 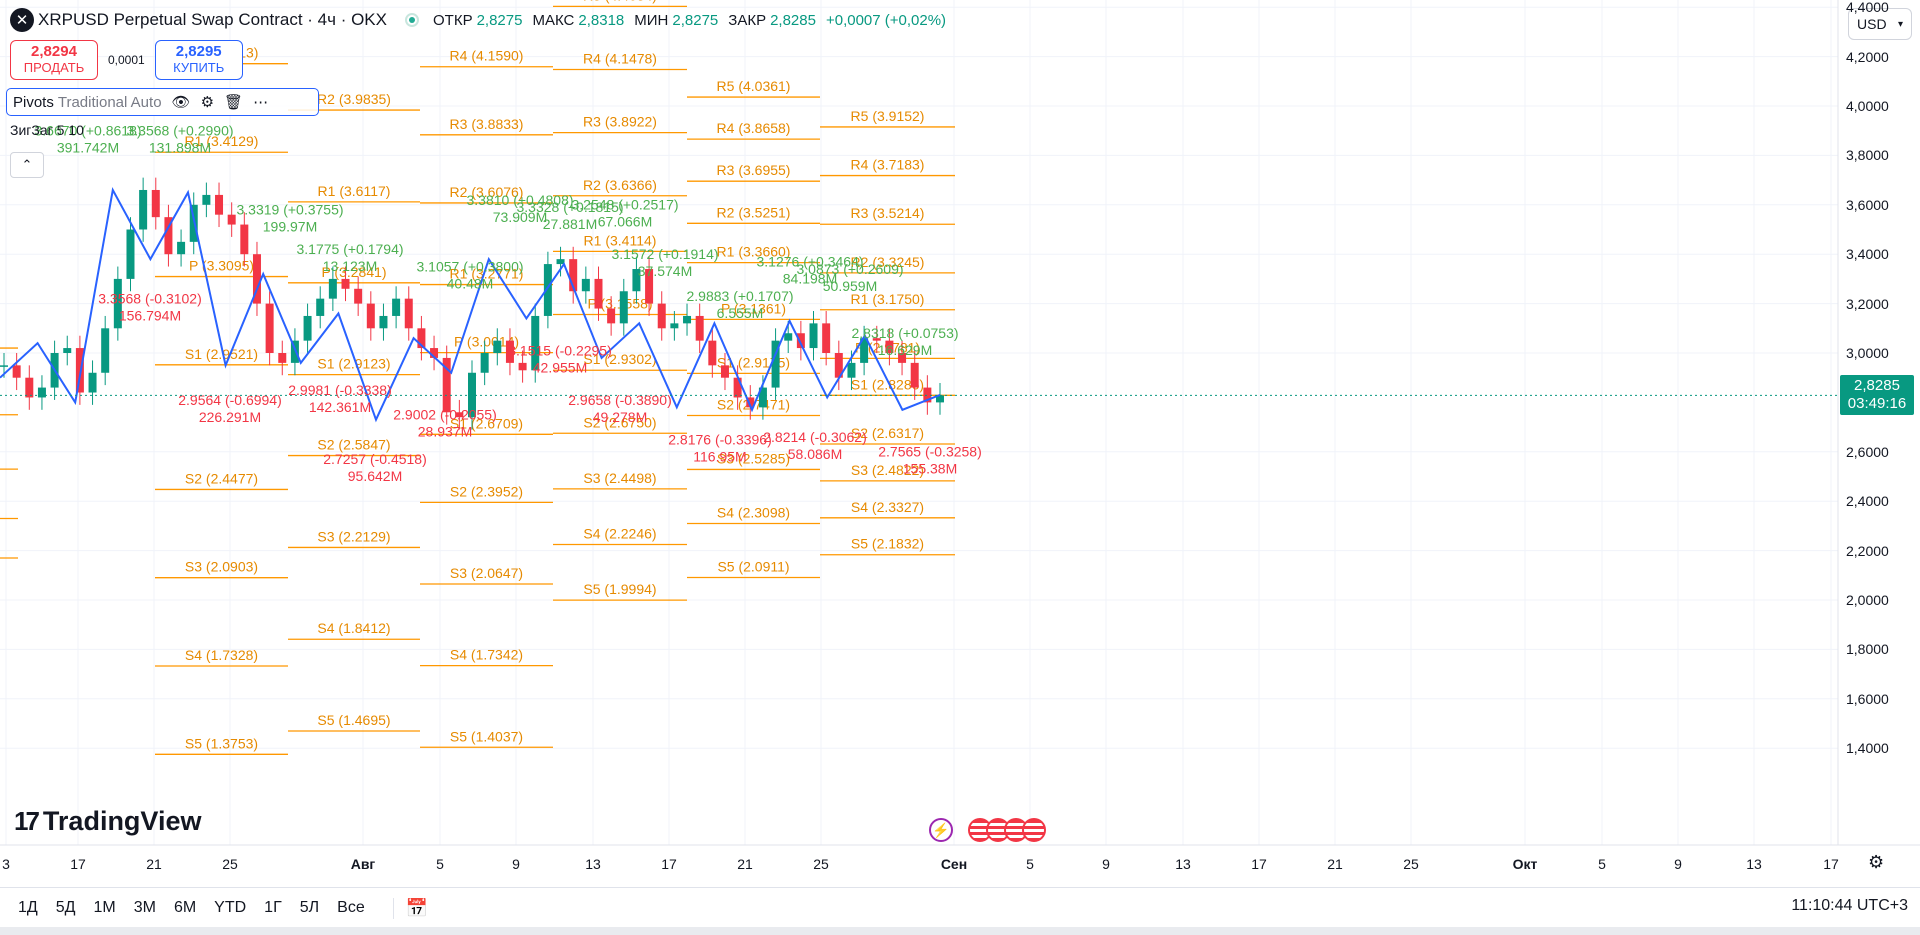 I want to click on clock: 11:10:44 UTC+3, so click(x=1849, y=905).